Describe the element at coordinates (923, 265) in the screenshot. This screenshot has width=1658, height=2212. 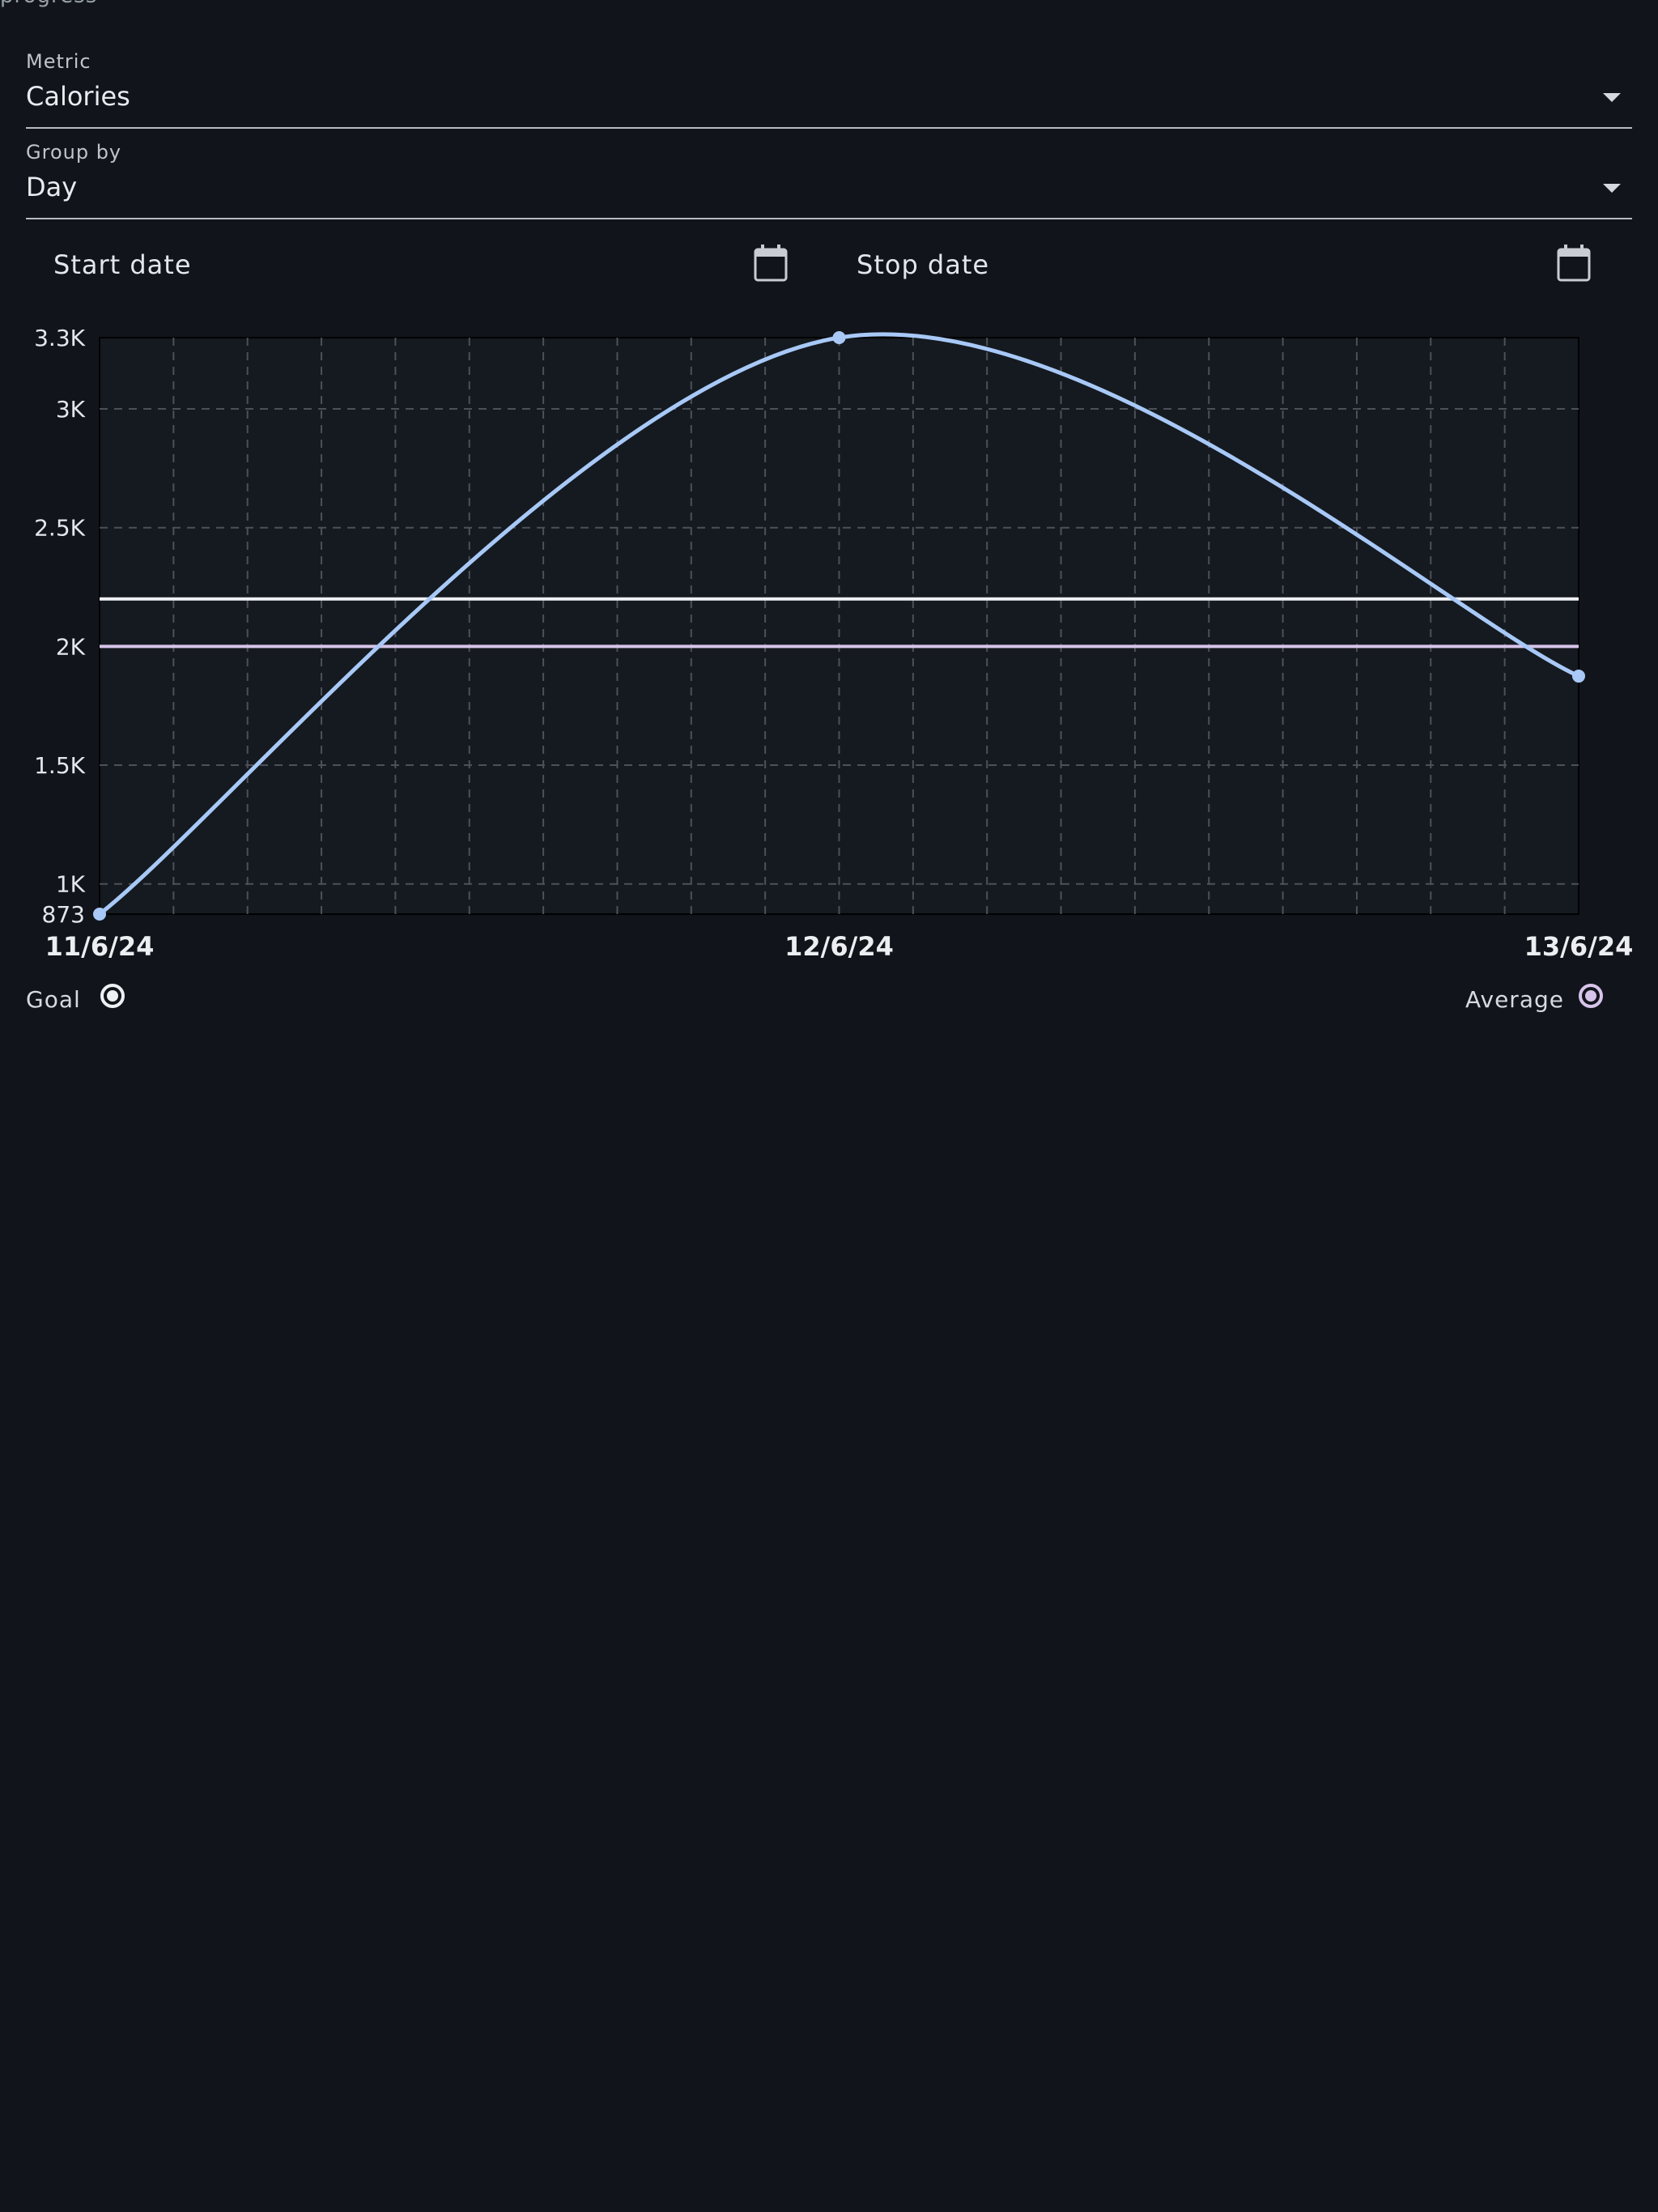
I see `stop-date-label: Stop date` at that location.